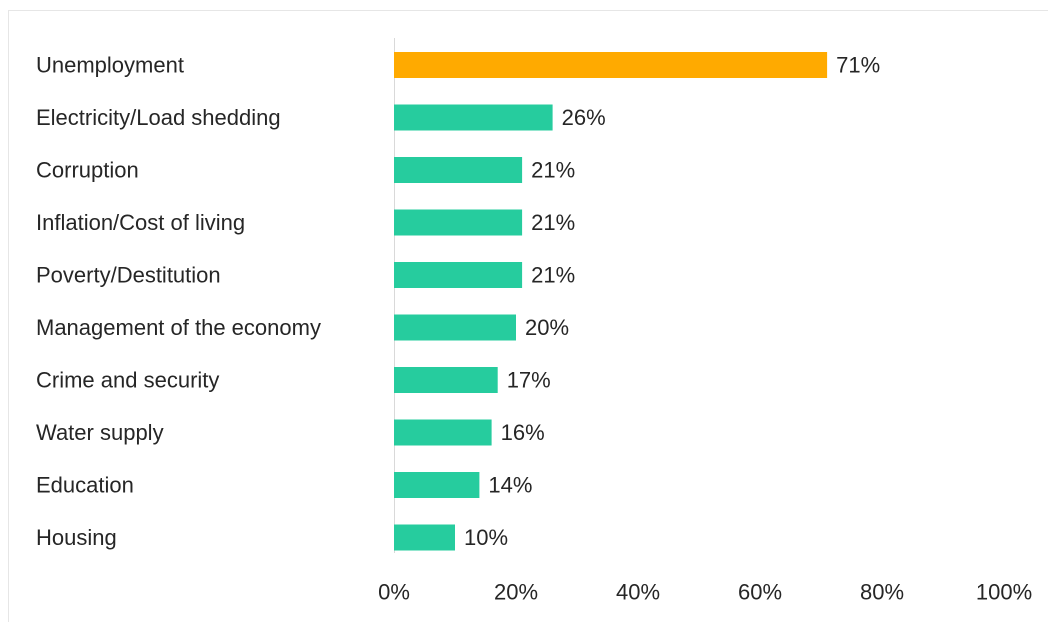 The width and height of the screenshot is (1054, 626). Describe the element at coordinates (523, 432) in the screenshot. I see `value-label: 16%` at that location.